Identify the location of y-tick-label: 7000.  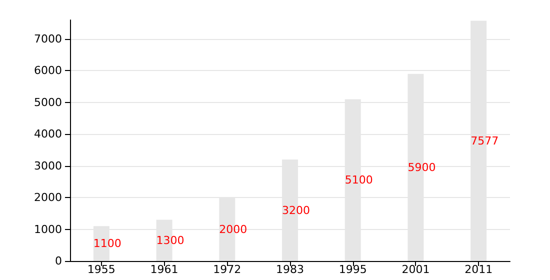
(48, 39).